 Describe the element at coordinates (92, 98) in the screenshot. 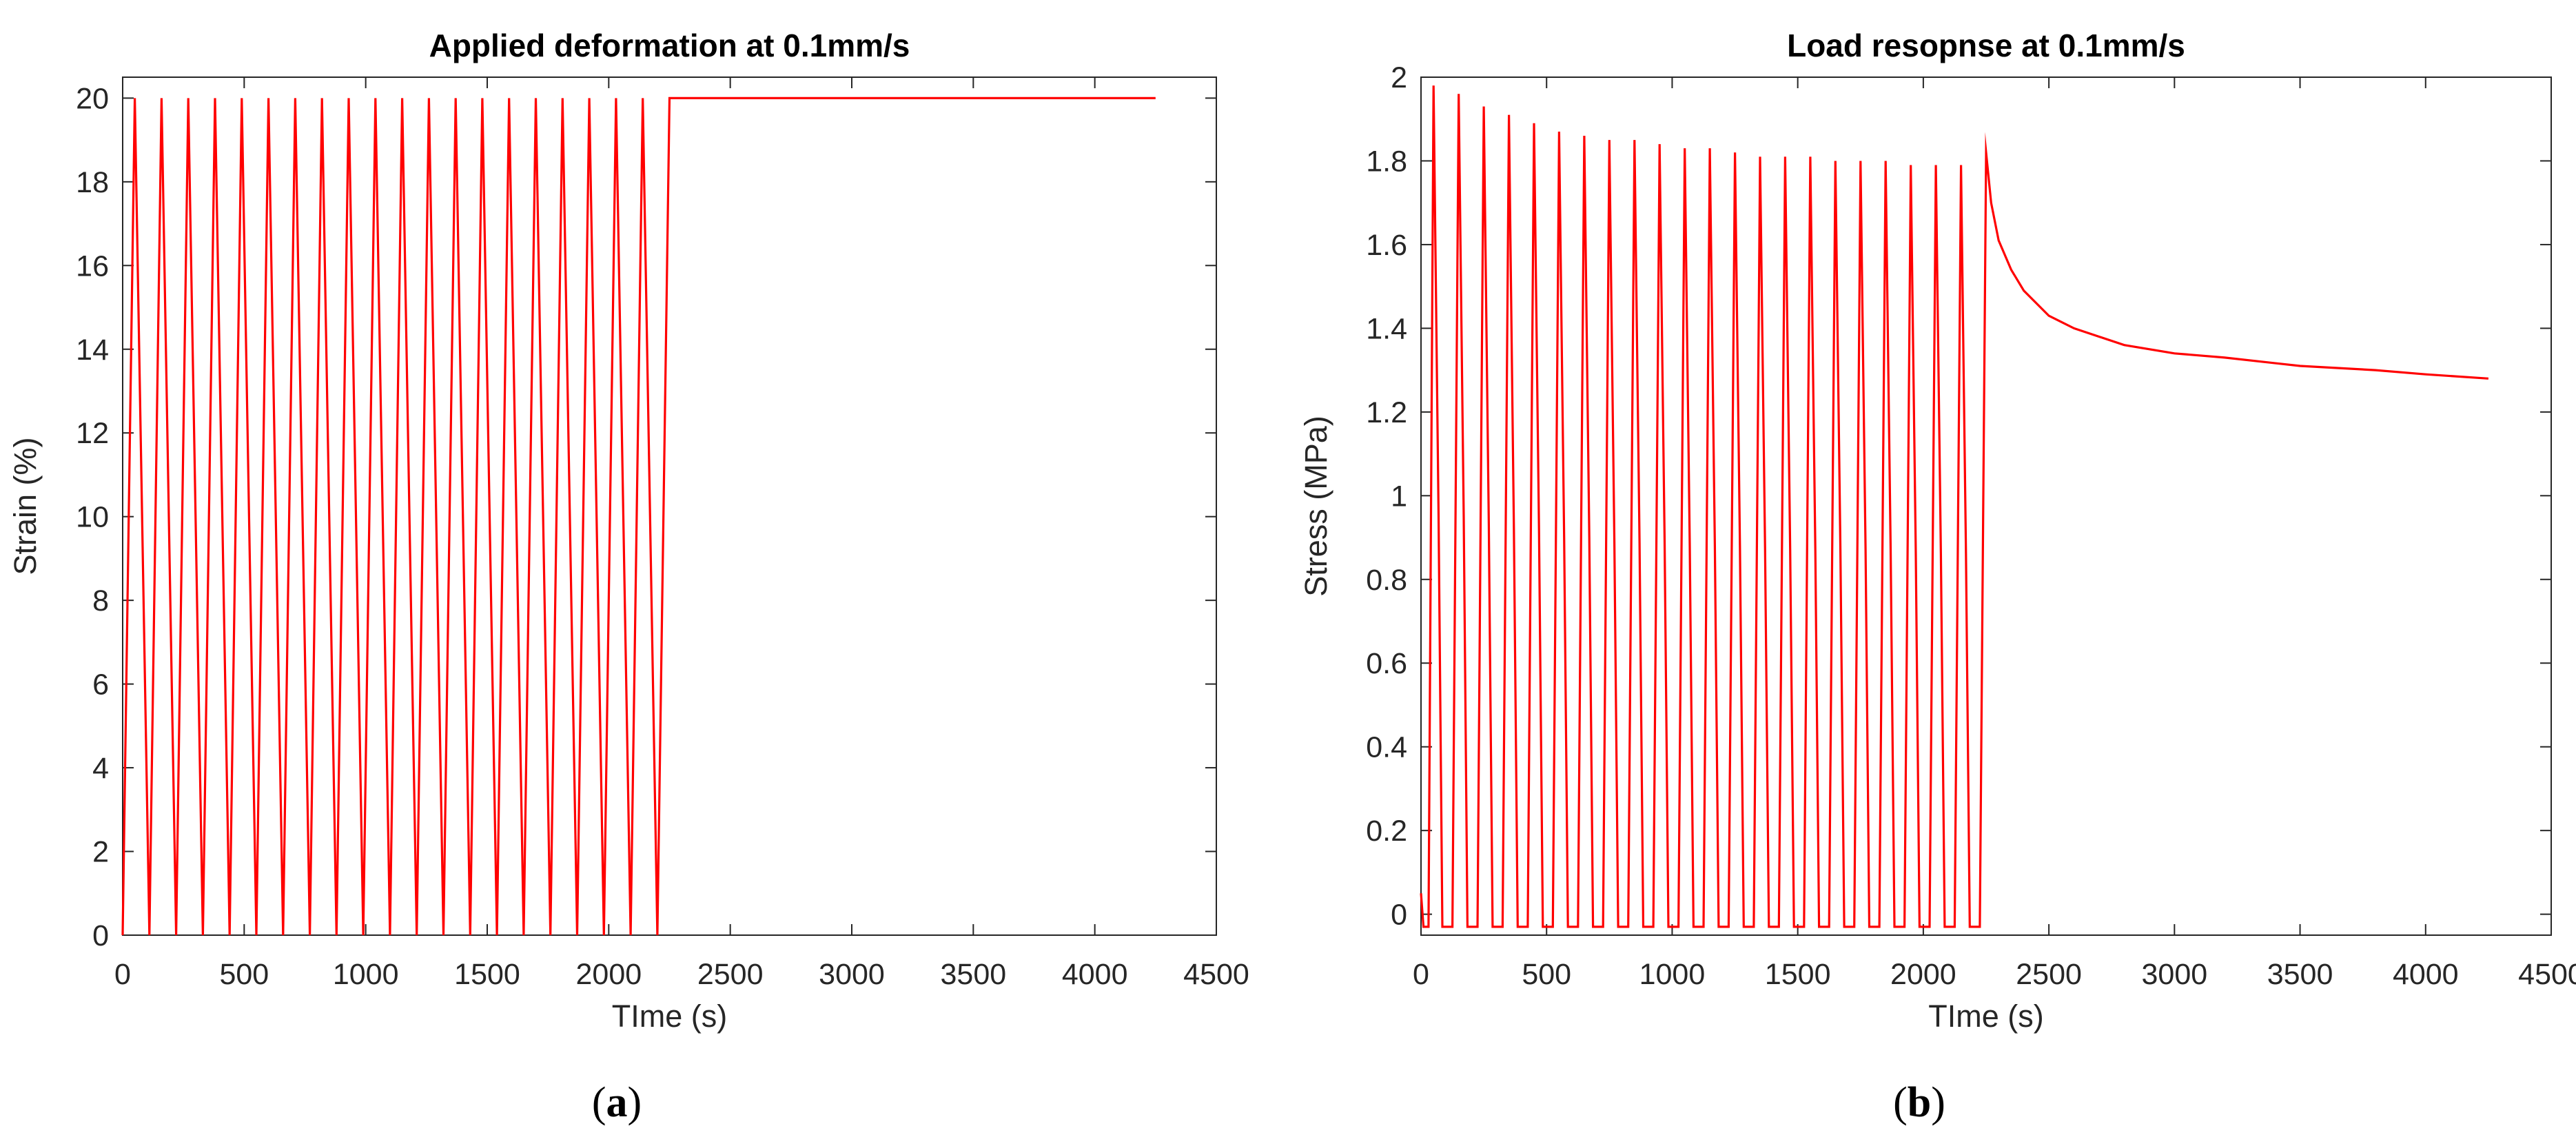

I see `y-tick-label: 20` at that location.